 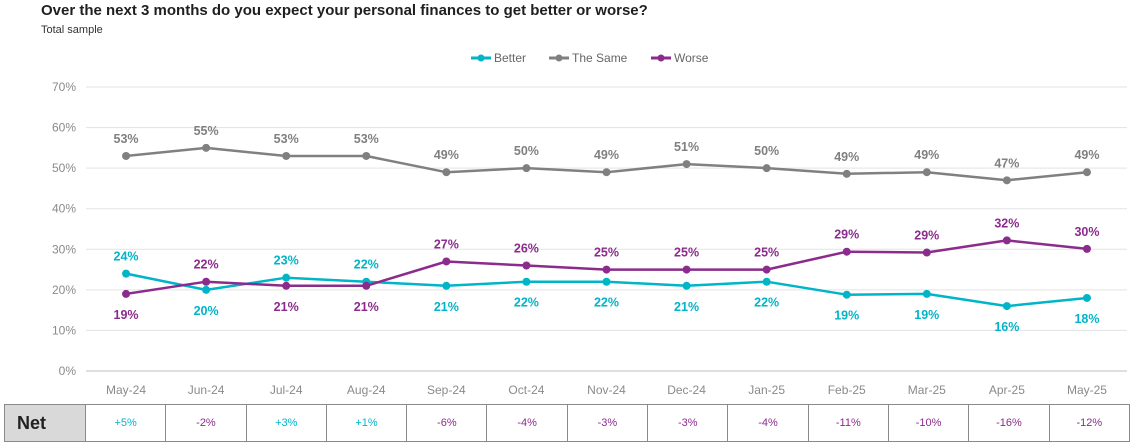 What do you see at coordinates (126, 315) in the screenshot?
I see `data-label-worse: 19%` at bounding box center [126, 315].